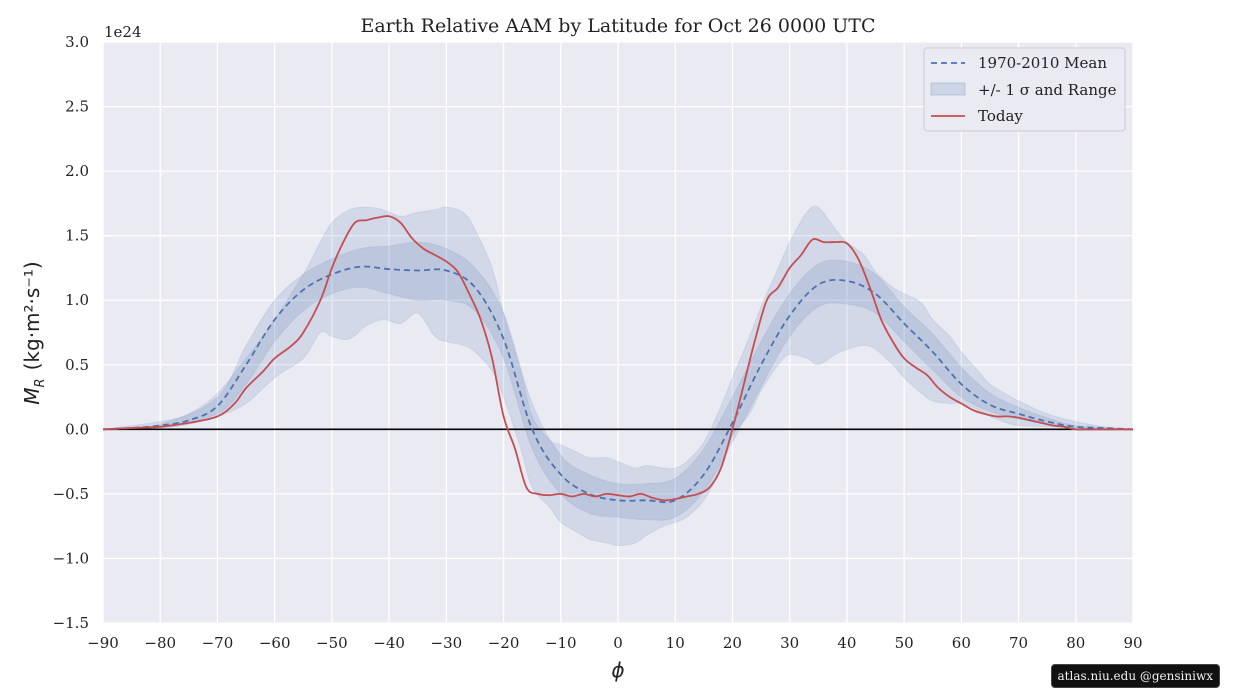 The width and height of the screenshot is (1246, 700). I want to click on y-tick-label: −0.5, so click(71, 494).